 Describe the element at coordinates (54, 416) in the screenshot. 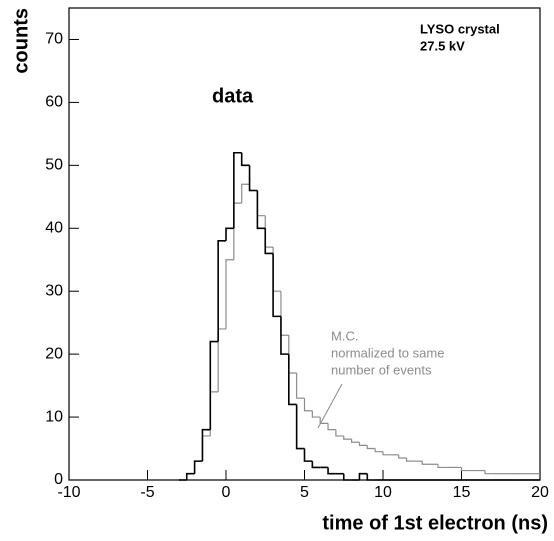

I see `y-tick-label: 10` at that location.